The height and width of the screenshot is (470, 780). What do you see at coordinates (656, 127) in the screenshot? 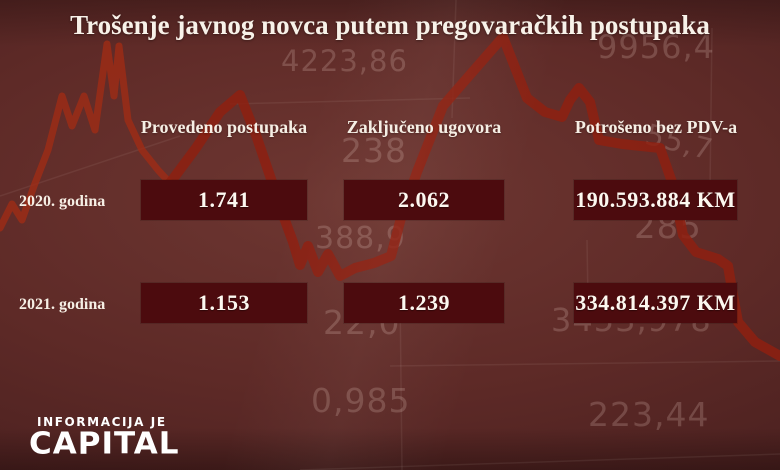
I see `column-header-potroseno-bez-pdva: Potrošeno bez PDV-a` at bounding box center [656, 127].